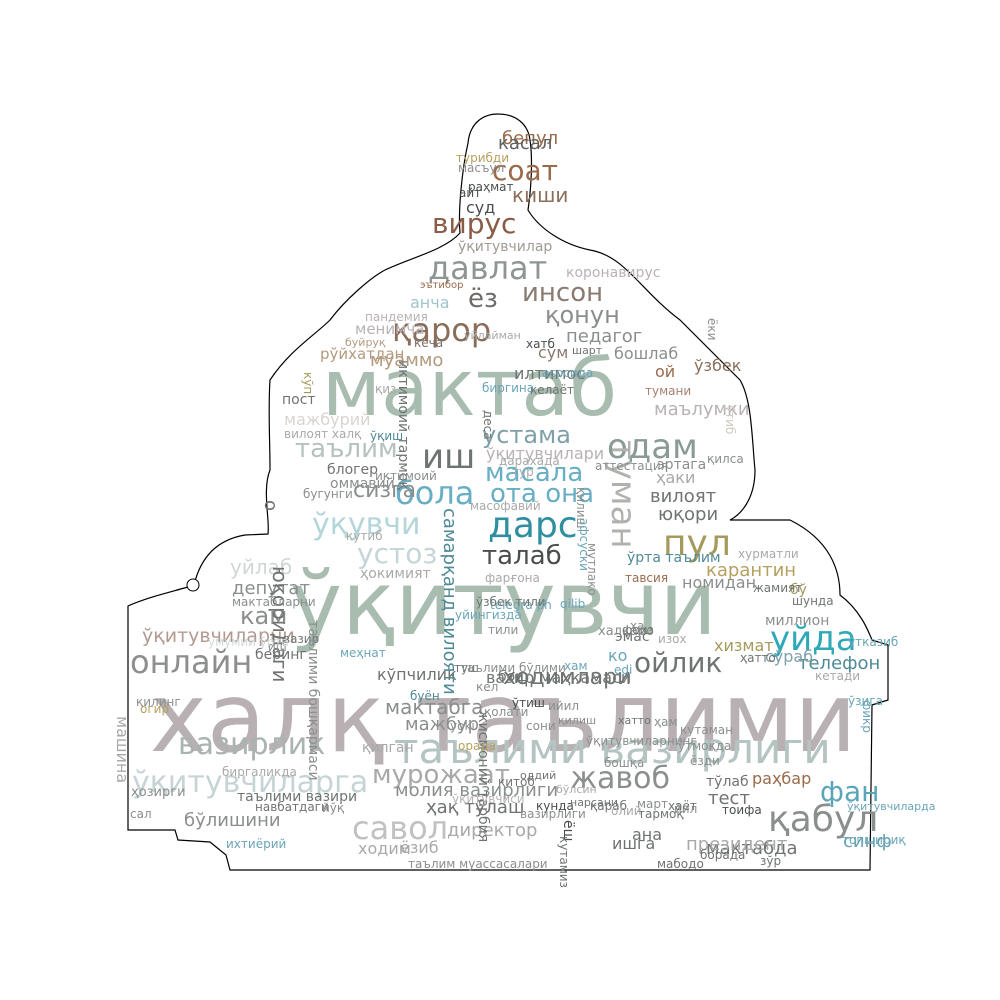 Image resolution: width=1000 pixels, height=1000 pixels. Describe the element at coordinates (256, 844) in the screenshot. I see `word-162: ихтиёрий` at that location.